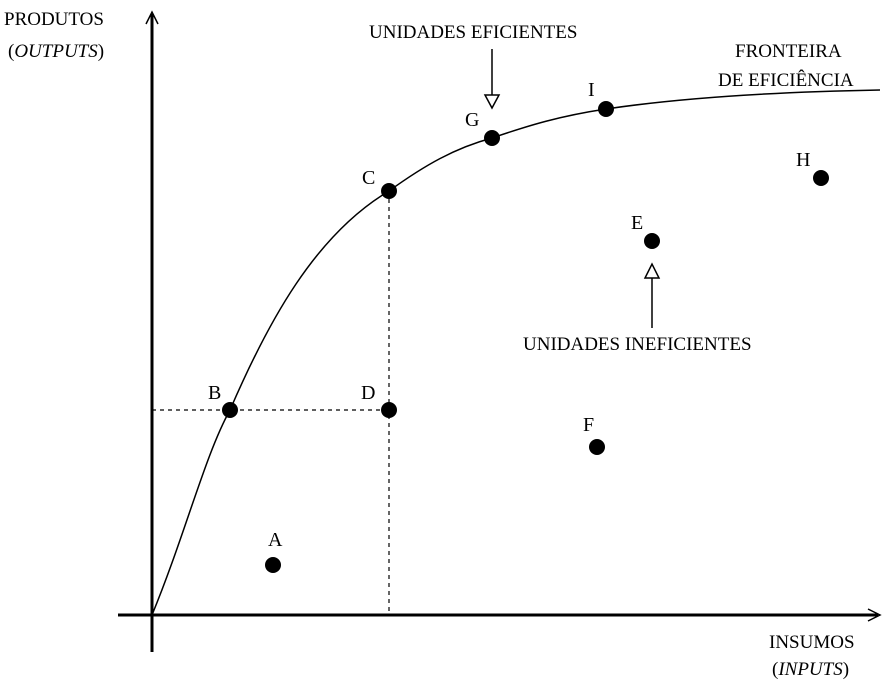 Image resolution: width=886 pixels, height=682 pixels. I want to click on point-c-label: C, so click(368, 178).